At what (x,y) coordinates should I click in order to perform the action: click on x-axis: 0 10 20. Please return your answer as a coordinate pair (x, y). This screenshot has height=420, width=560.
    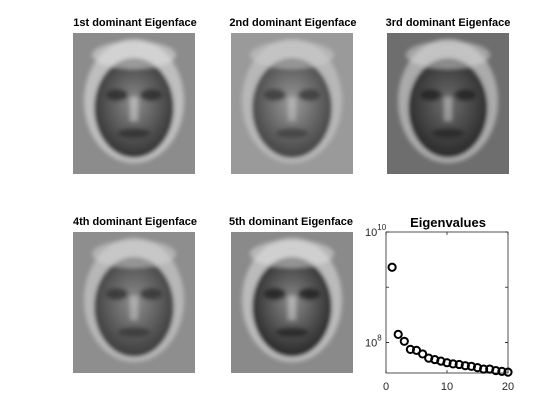
    Looking at the image, I should click on (448, 312).